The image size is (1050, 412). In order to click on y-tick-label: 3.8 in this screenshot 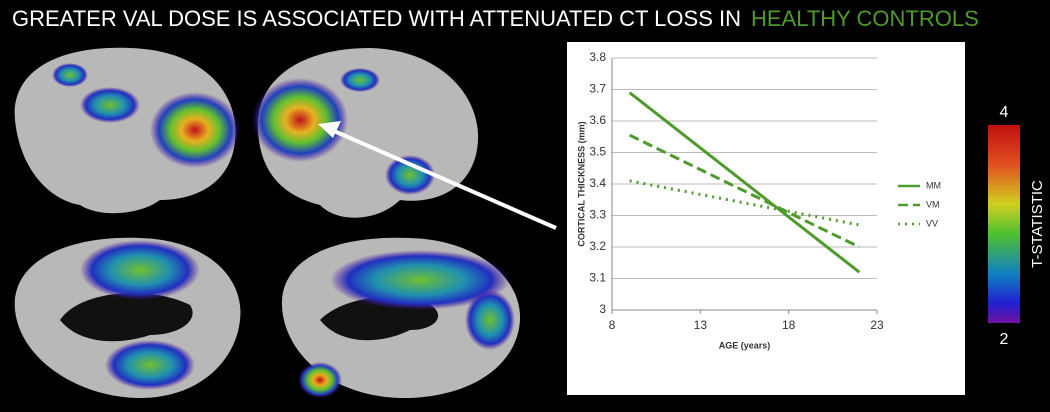, I will do `click(597, 57)`.